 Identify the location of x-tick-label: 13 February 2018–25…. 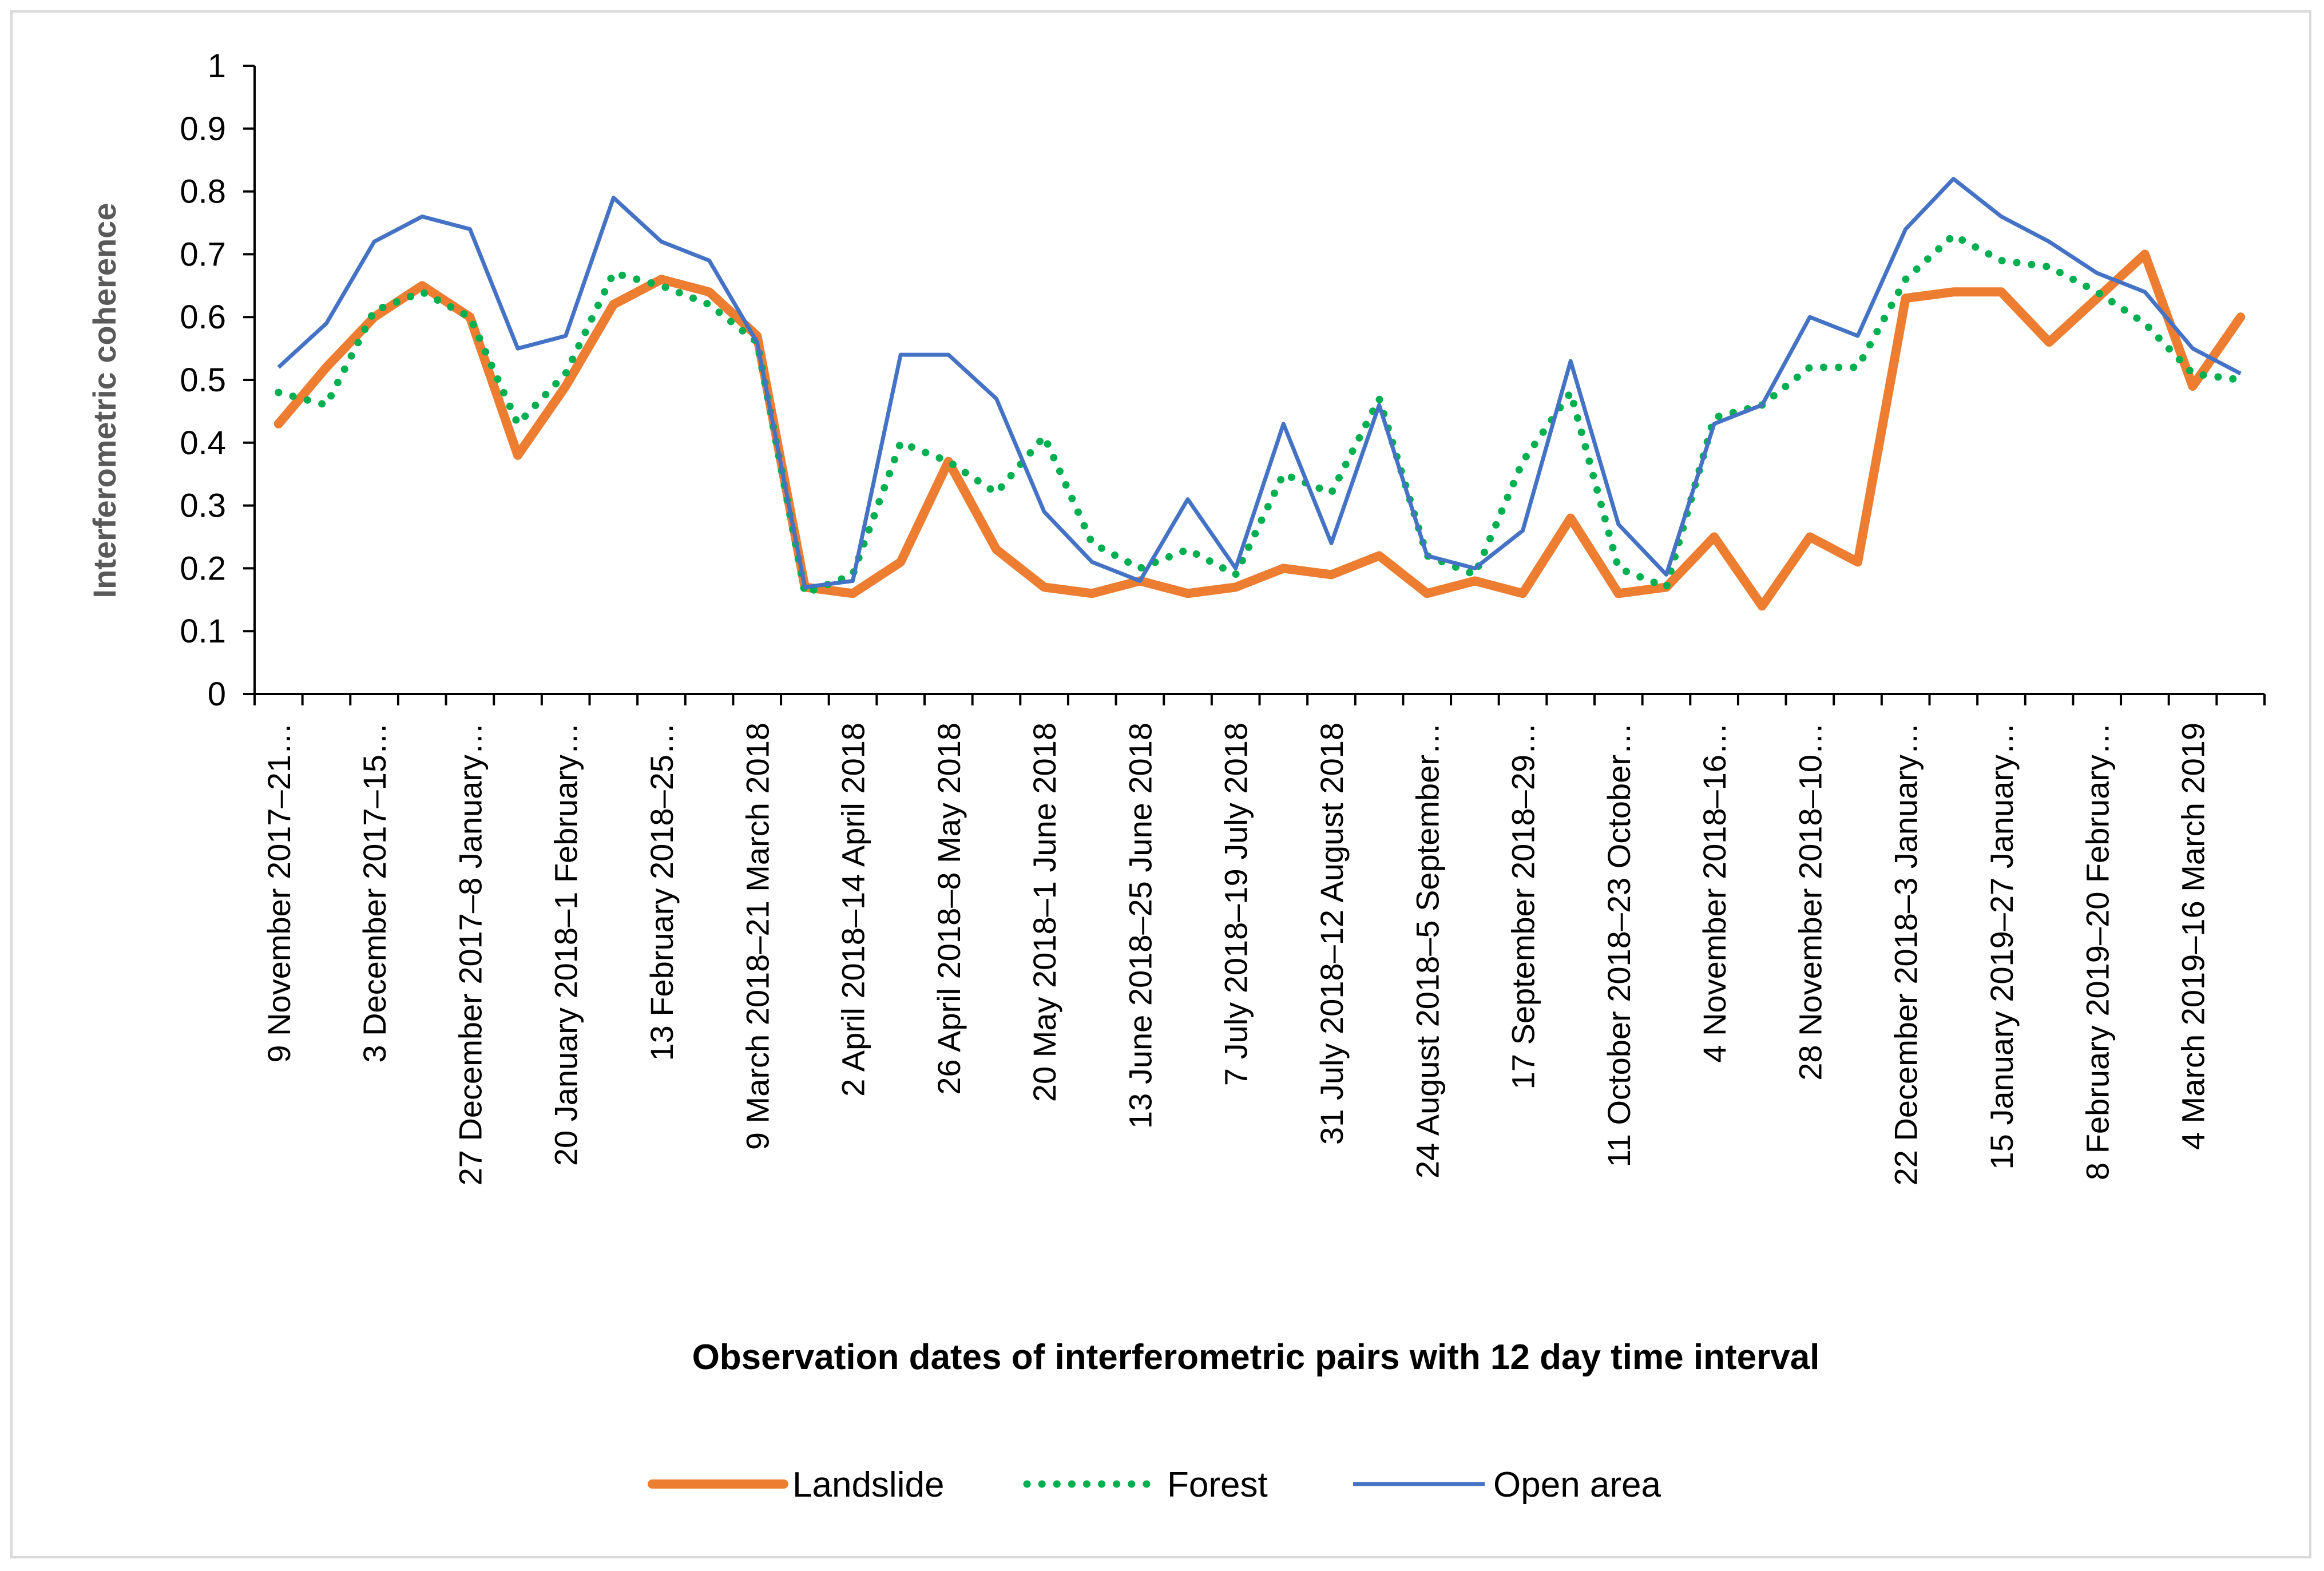
(662, 892).